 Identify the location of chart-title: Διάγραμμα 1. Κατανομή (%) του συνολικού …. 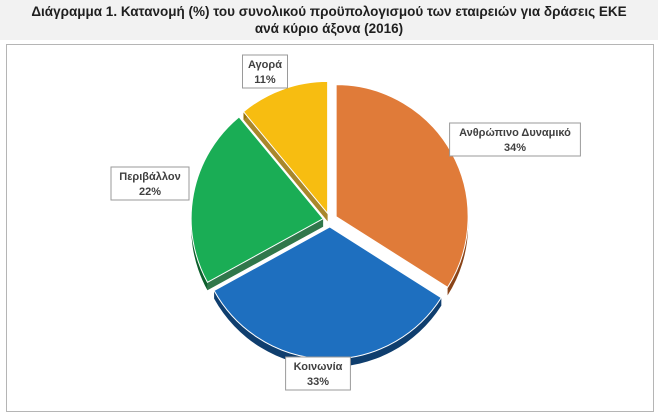
(329, 20).